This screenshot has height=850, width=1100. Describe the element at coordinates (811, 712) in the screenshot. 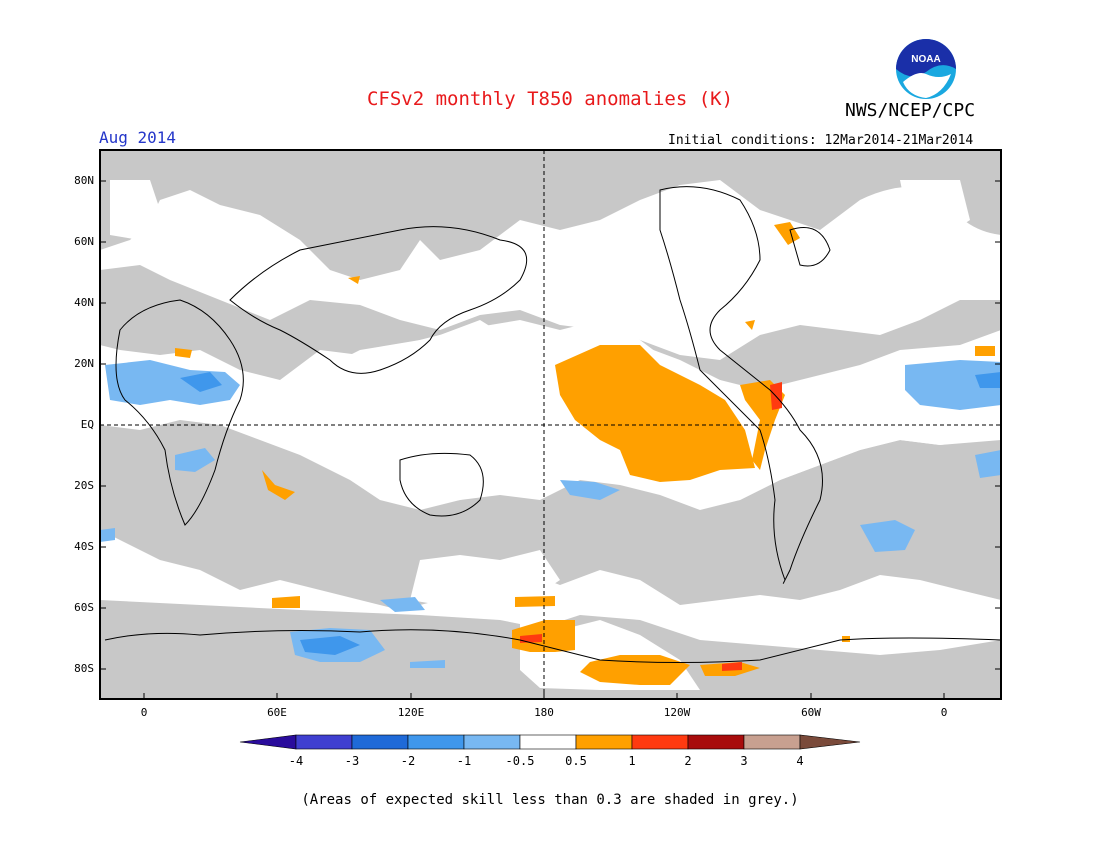

I see `lon-label-60w: 60W` at that location.